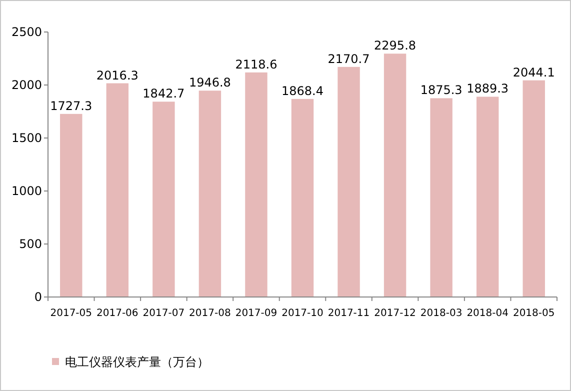 The height and width of the screenshot is (391, 571). I want to click on x-tick-label: 2017-08, so click(210, 313).